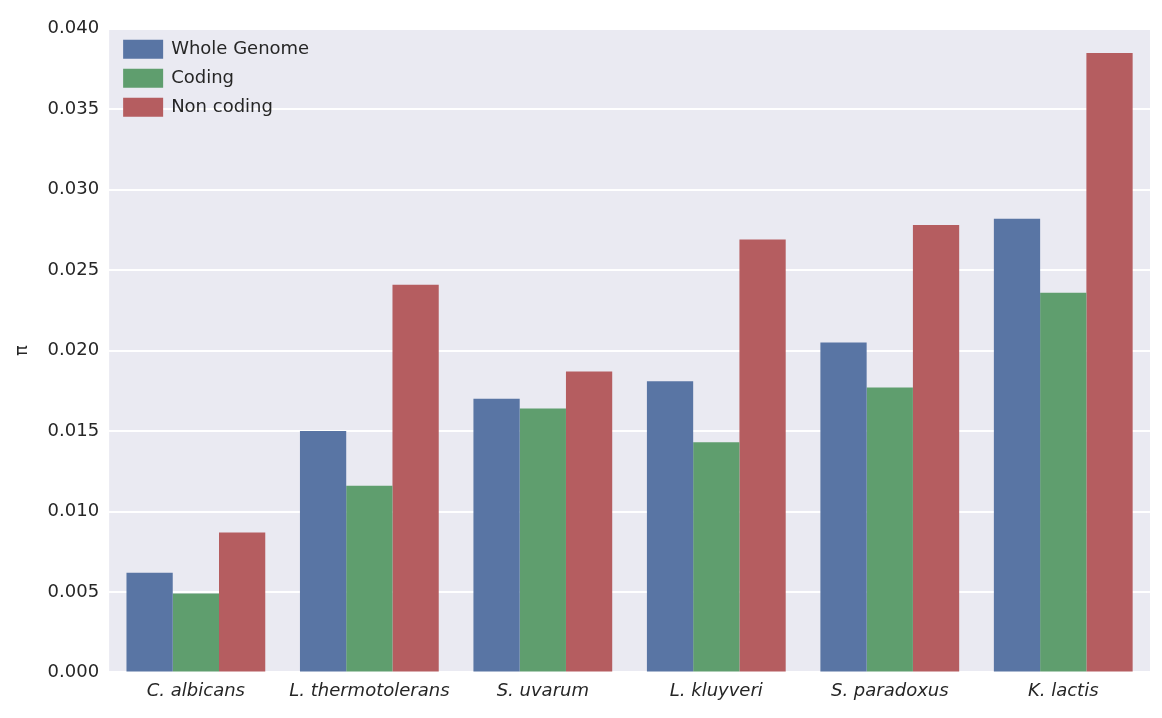  Describe the element at coordinates (73, 590) in the screenshot. I see `y-tick-label: 0.005` at that location.